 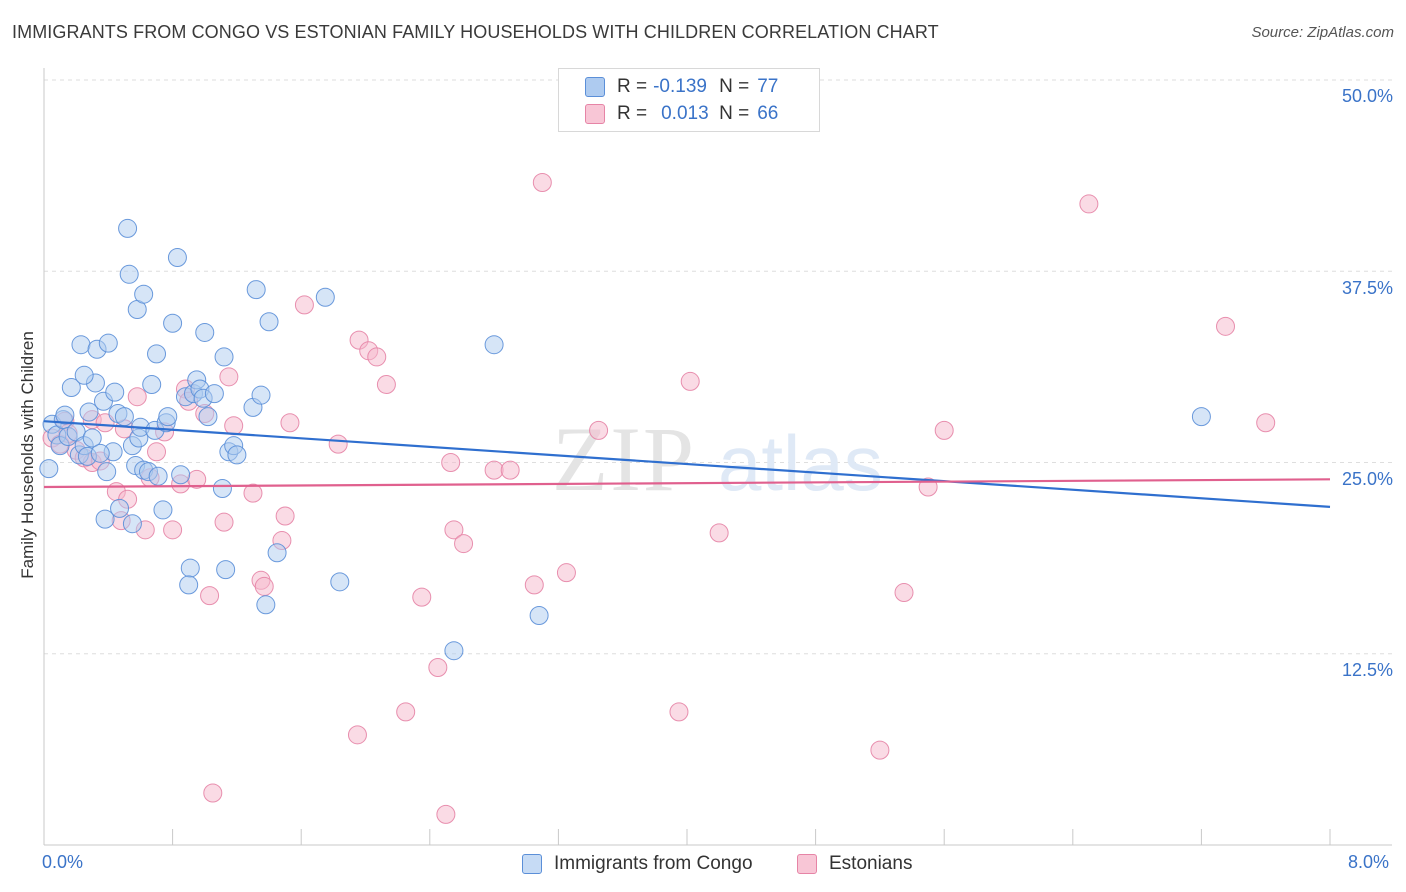 What do you see at coordinates (871, 863) in the screenshot?
I see `legend-label-estonians: Estonians` at bounding box center [871, 863].